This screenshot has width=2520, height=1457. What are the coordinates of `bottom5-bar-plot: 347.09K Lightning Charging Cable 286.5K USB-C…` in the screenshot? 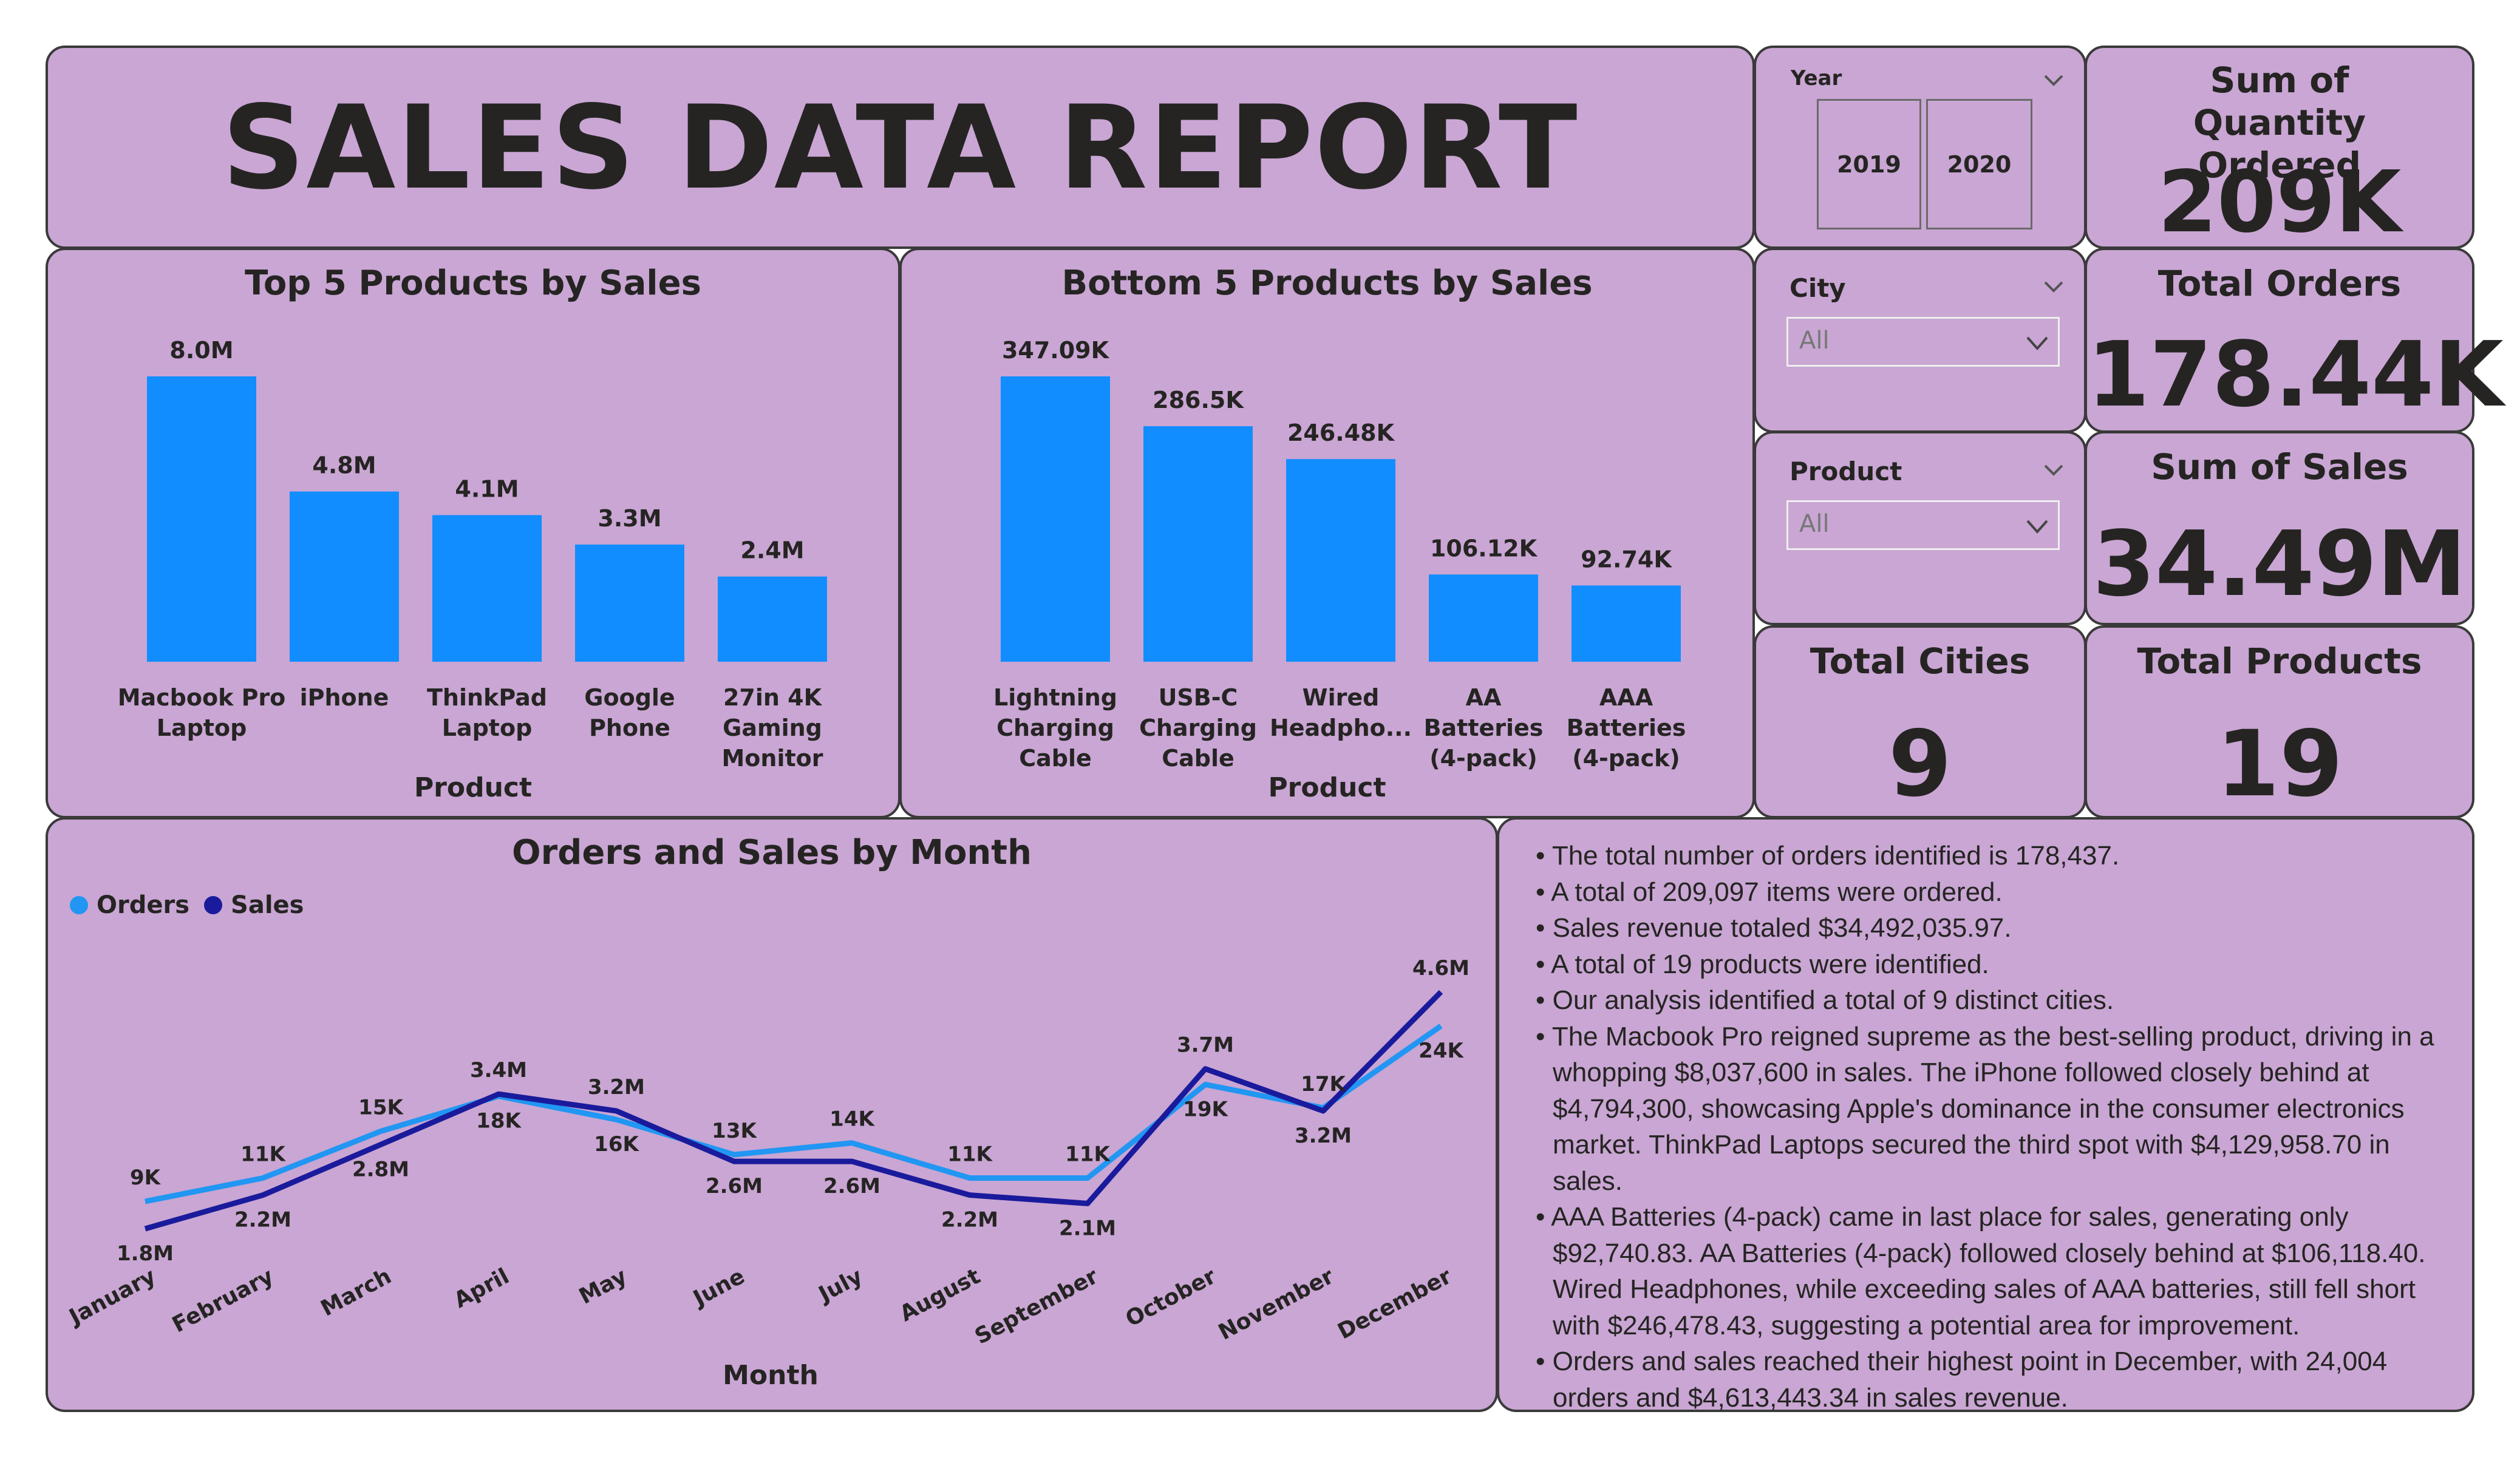 It's located at (1339, 554).